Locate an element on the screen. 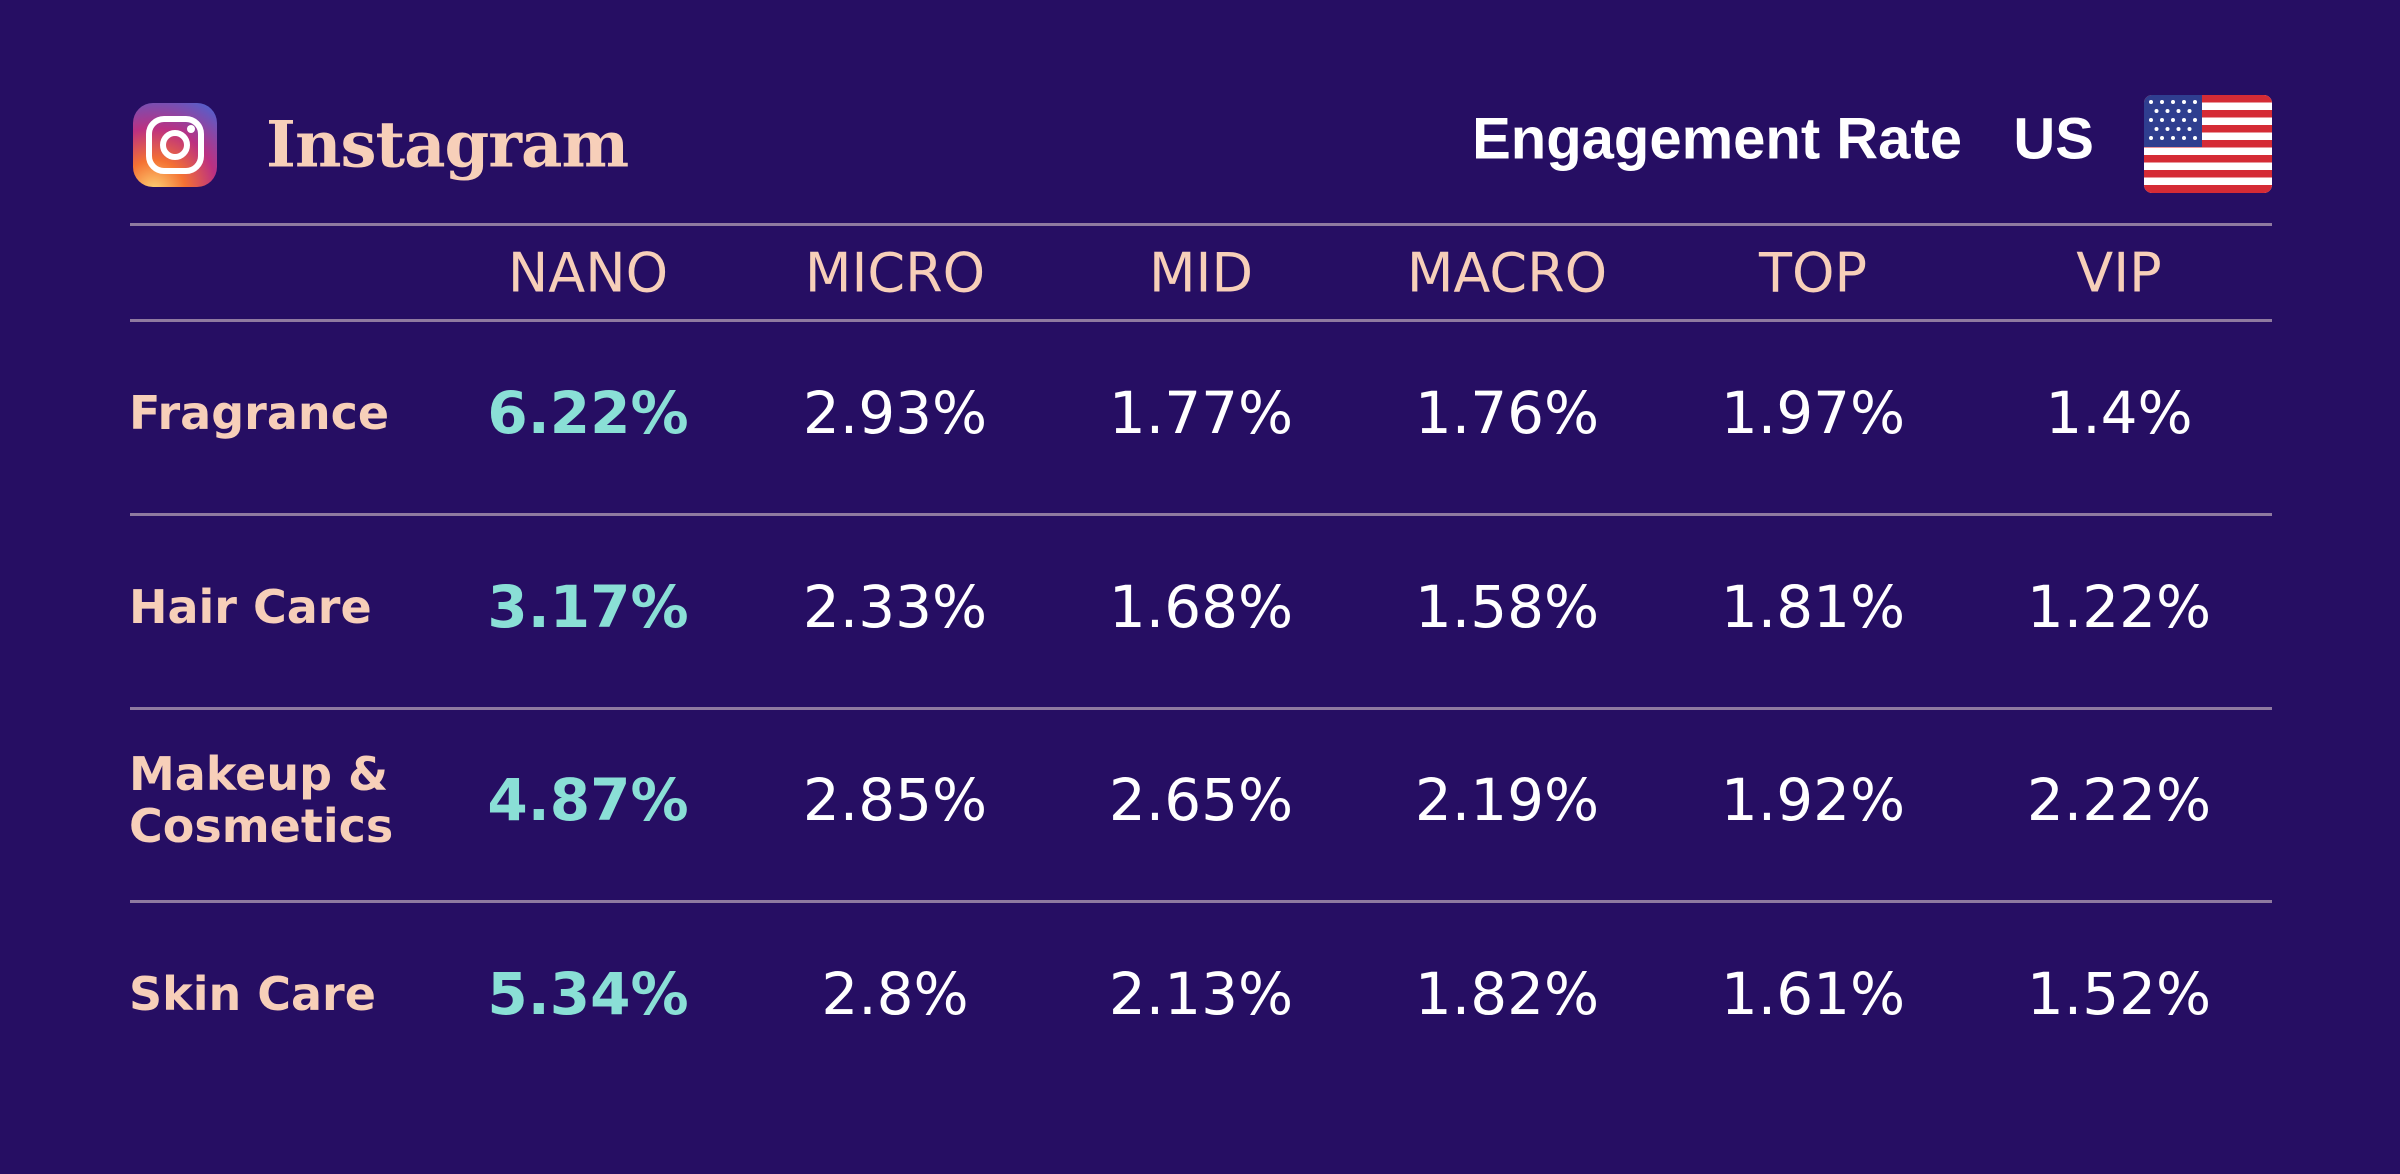  table-cell-value: 2.13% is located at coordinates (1201, 994).